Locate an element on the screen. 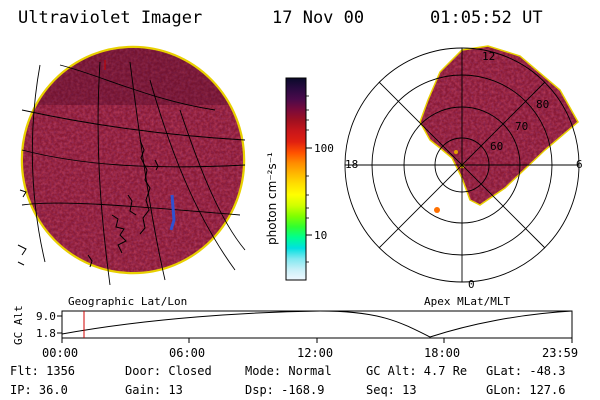 The height and width of the screenshot is (400, 600). geographic-latitude: GLat: -48.3 is located at coordinates (526, 371).